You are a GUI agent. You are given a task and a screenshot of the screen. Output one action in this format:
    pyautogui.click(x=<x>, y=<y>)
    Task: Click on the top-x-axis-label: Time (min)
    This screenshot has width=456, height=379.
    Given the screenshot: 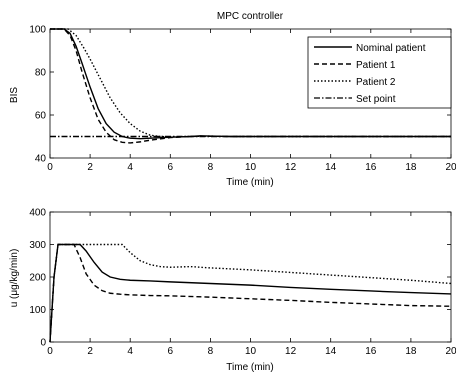 What is the action you would take?
    pyautogui.click(x=249, y=182)
    